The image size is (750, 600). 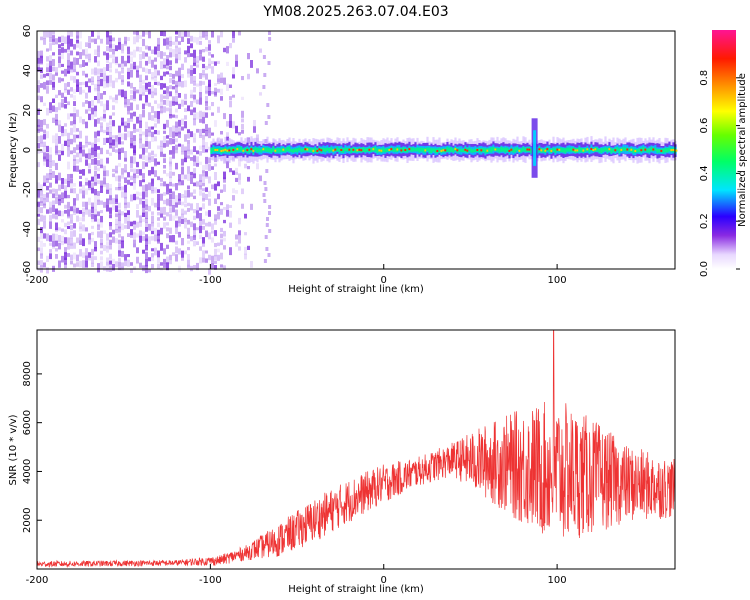 What do you see at coordinates (27, 110) in the screenshot?
I see `y-tick-label: 20` at bounding box center [27, 110].